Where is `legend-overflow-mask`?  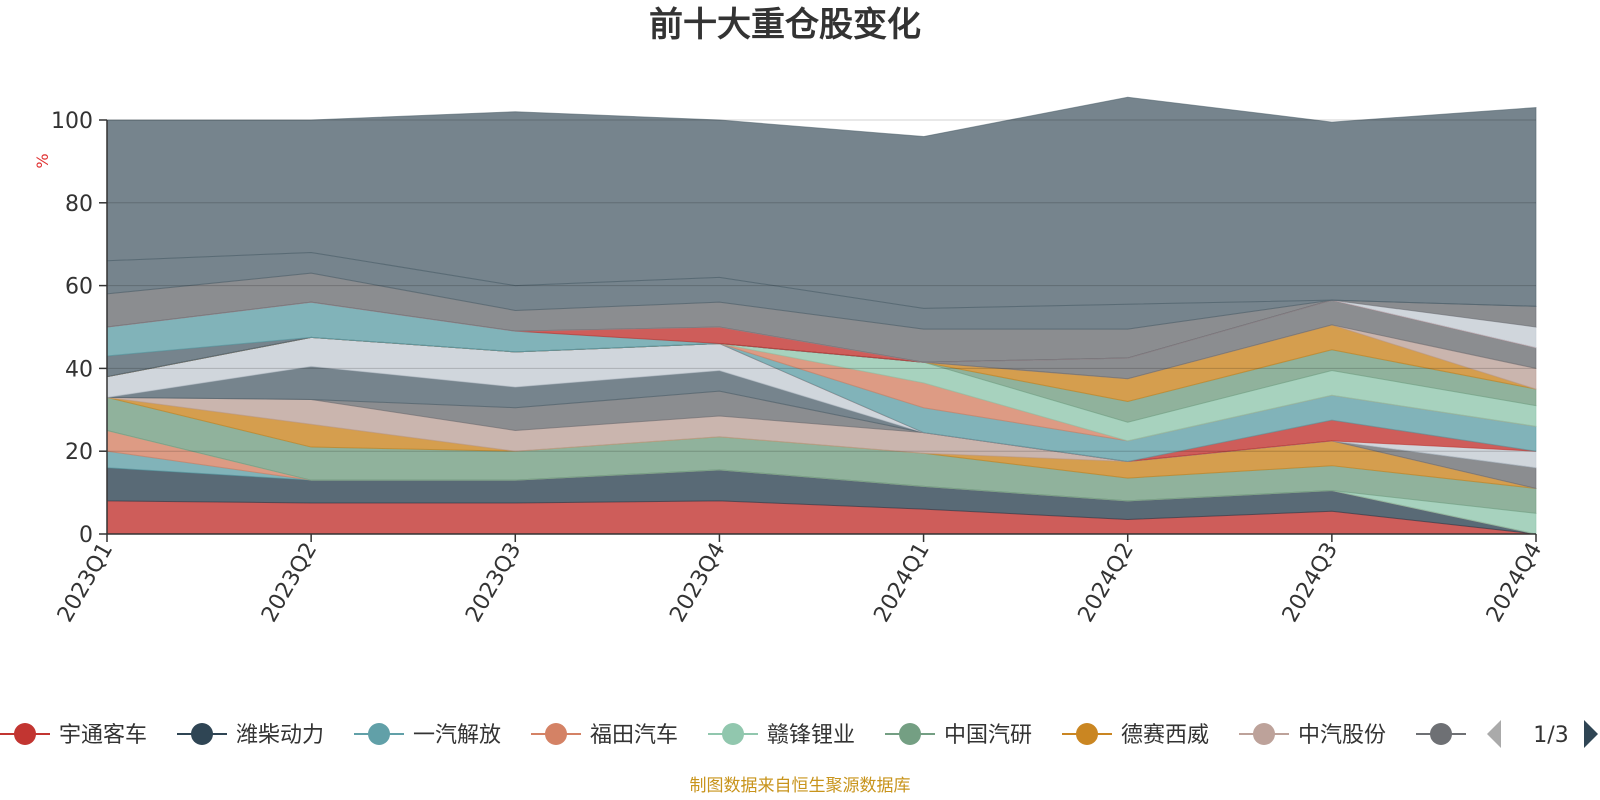 legend-overflow-mask is located at coordinates (1541, 734).